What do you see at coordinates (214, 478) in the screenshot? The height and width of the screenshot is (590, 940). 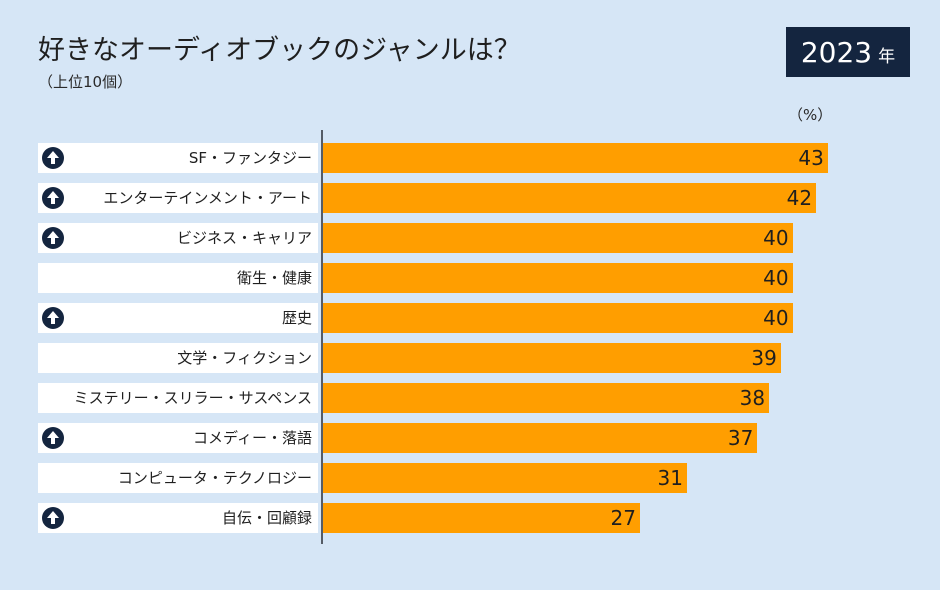 I see `category-label: コンピュータ・テクノロジー` at bounding box center [214, 478].